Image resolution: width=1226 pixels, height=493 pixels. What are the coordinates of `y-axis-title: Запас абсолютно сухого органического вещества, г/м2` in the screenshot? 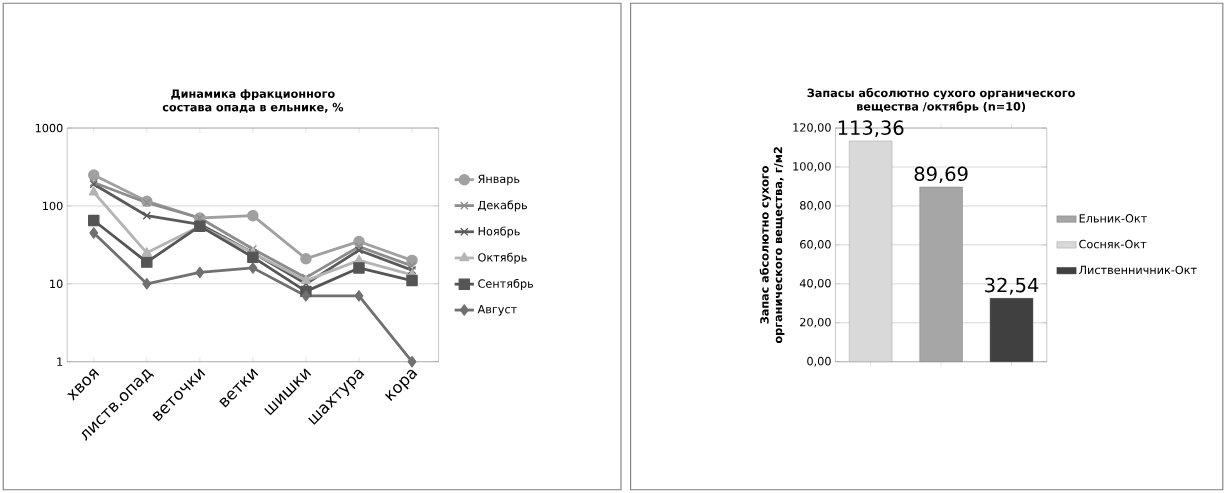 It's located at (772, 245).